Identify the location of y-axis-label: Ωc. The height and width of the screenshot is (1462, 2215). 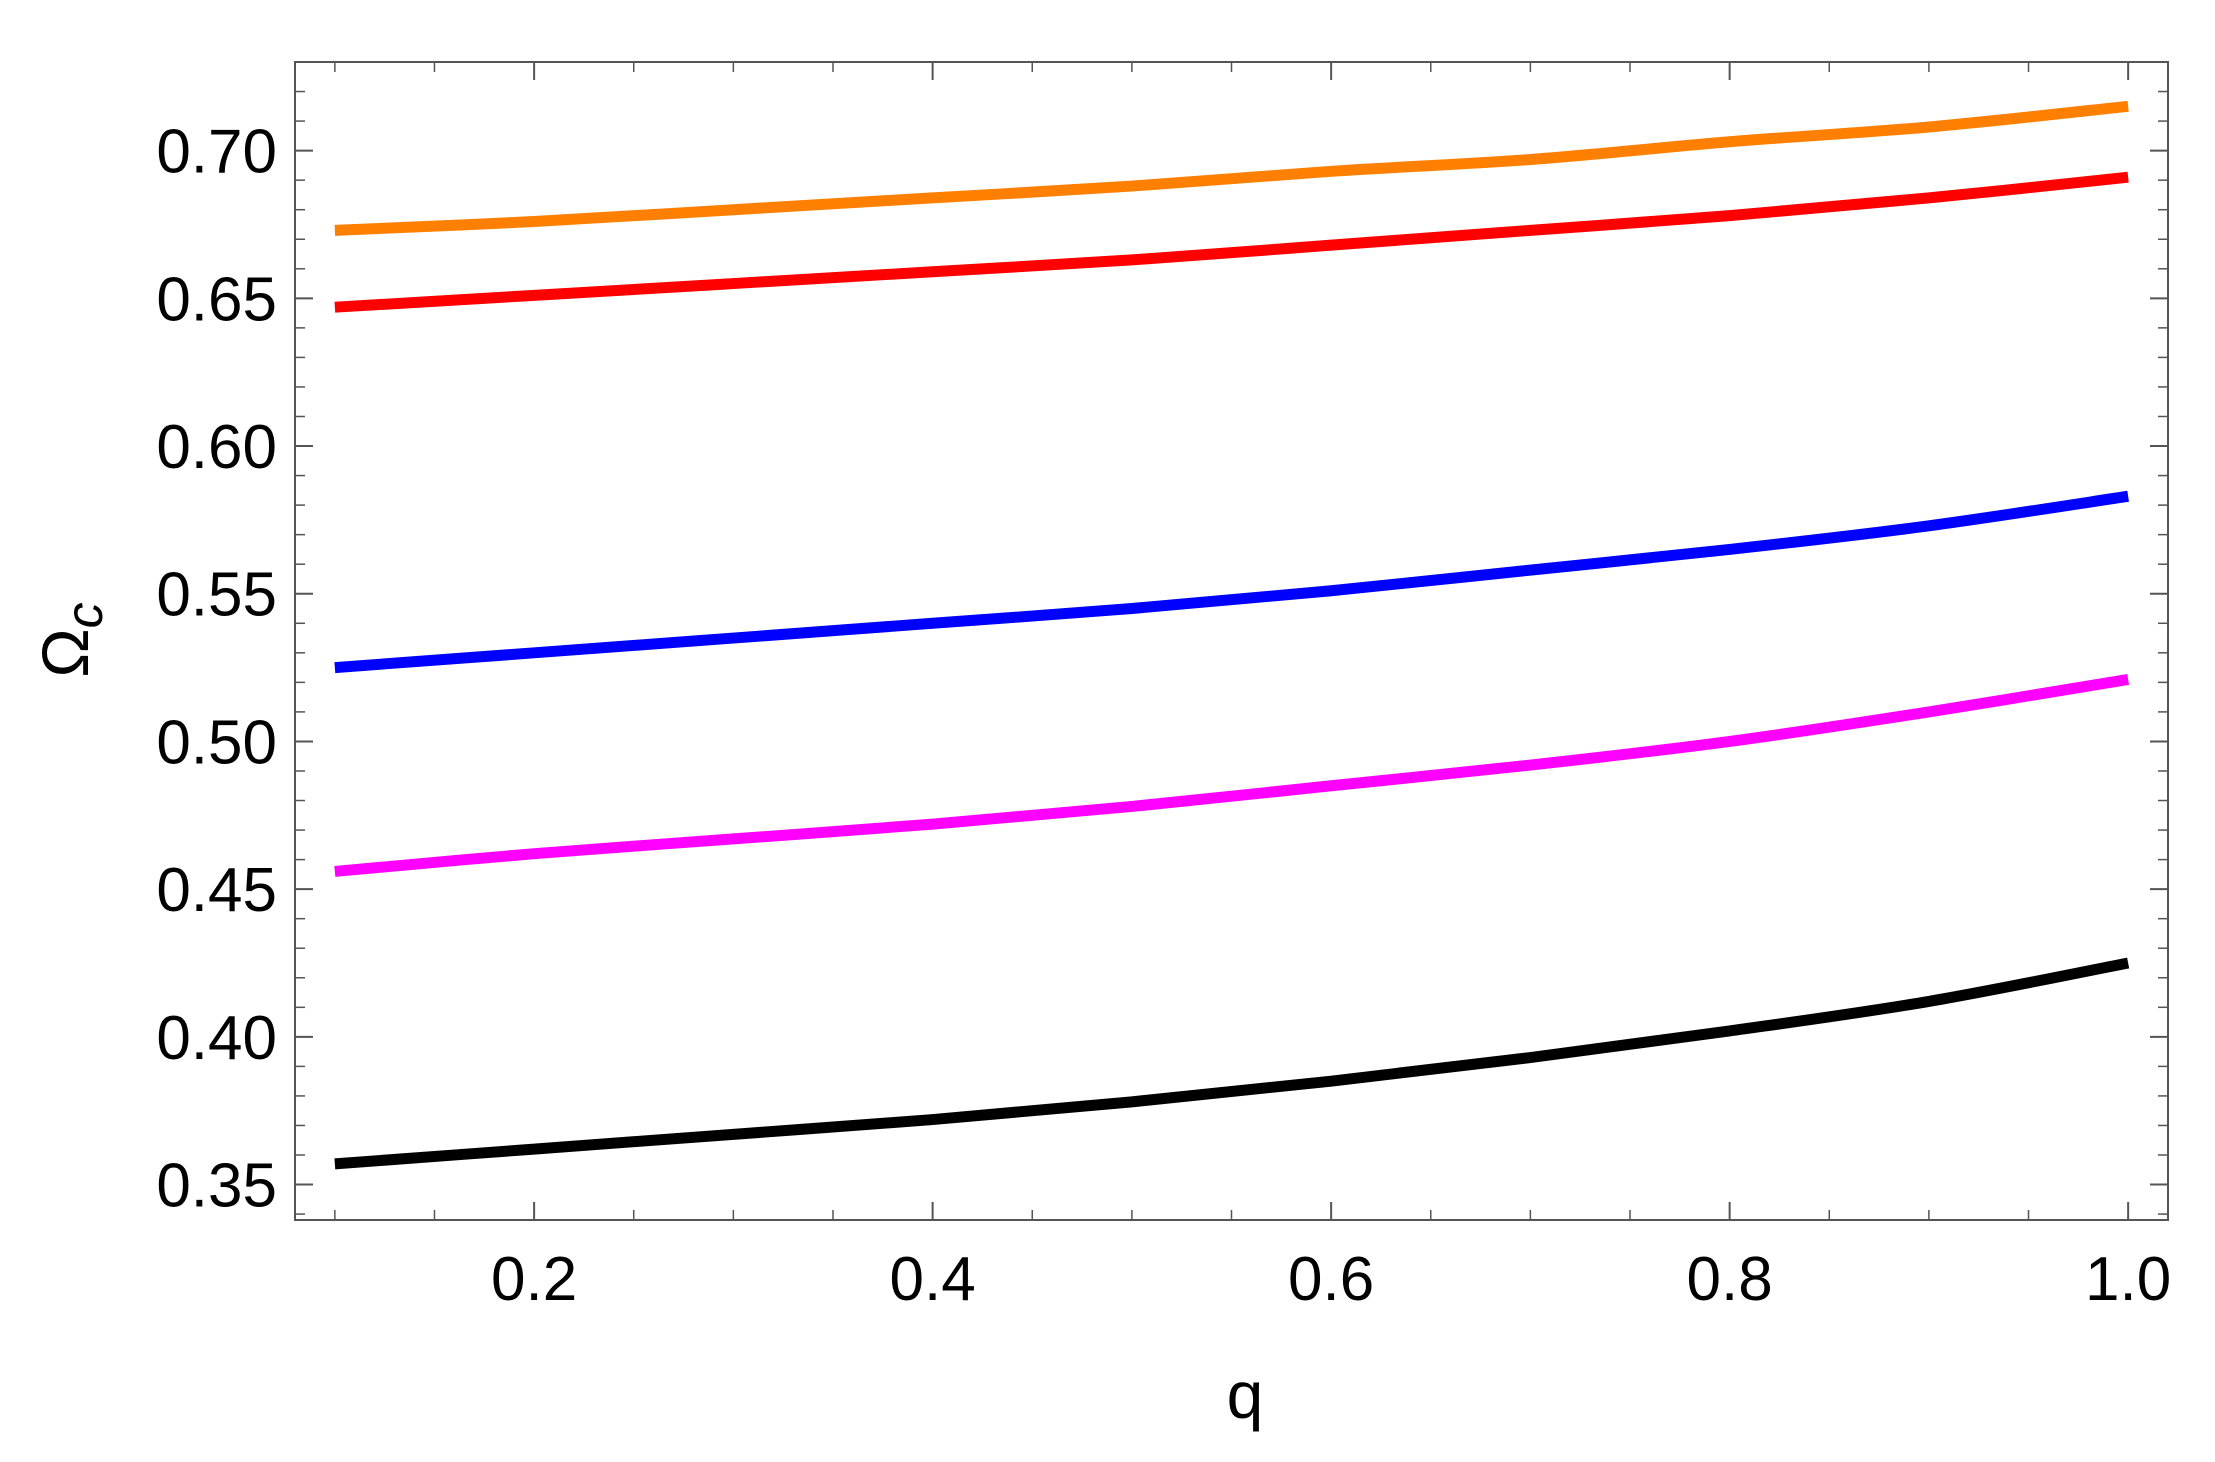
(71, 639).